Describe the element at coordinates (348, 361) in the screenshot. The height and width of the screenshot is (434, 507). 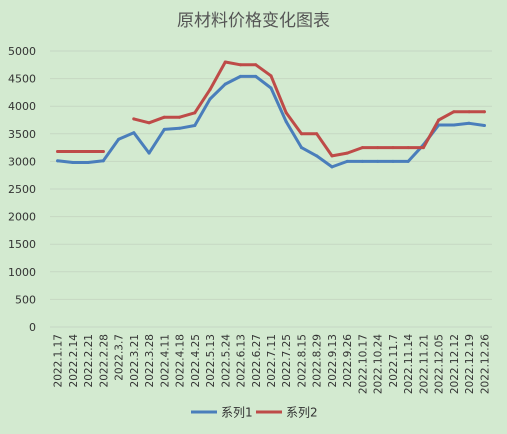
I see `x-tick-label: 2022.9.26` at that location.